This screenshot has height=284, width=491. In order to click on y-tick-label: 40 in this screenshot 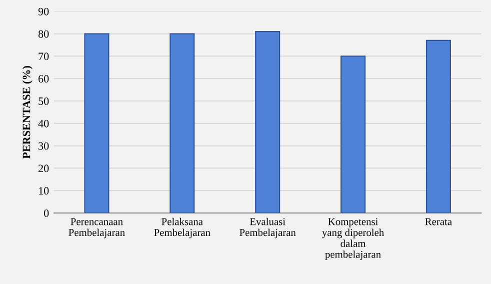, I will do `click(43, 124)`.